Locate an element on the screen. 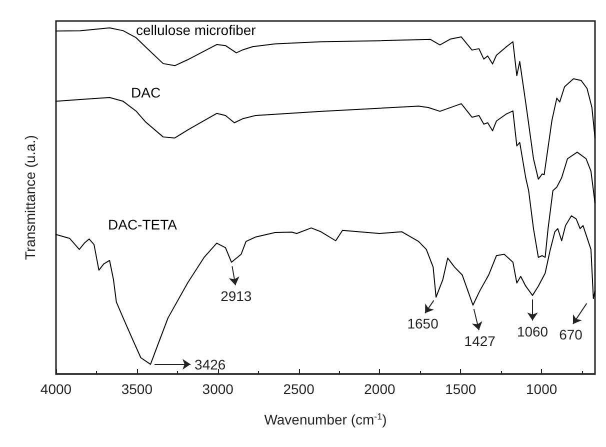  annotation: 1060 is located at coordinates (532, 331).